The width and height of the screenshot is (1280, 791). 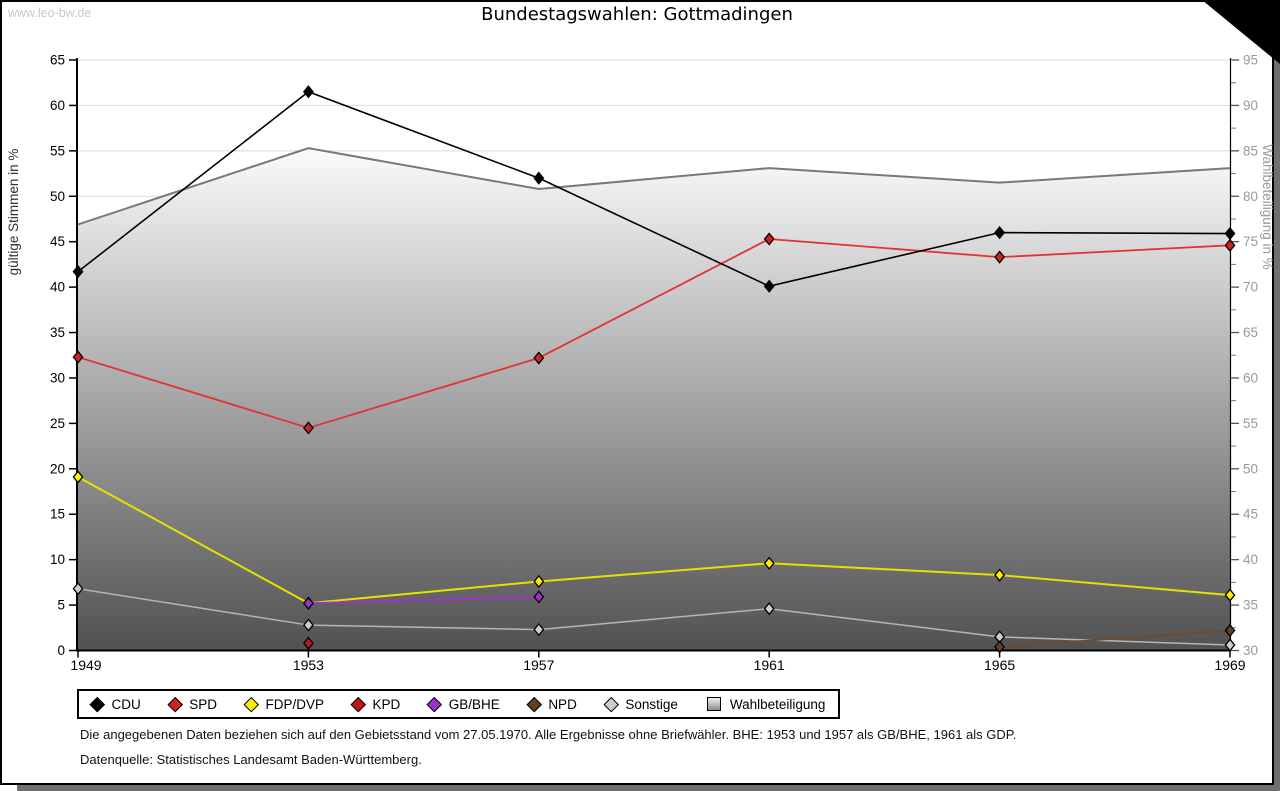 What do you see at coordinates (1000, 647) in the screenshot?
I see `marker-npd-1965` at bounding box center [1000, 647].